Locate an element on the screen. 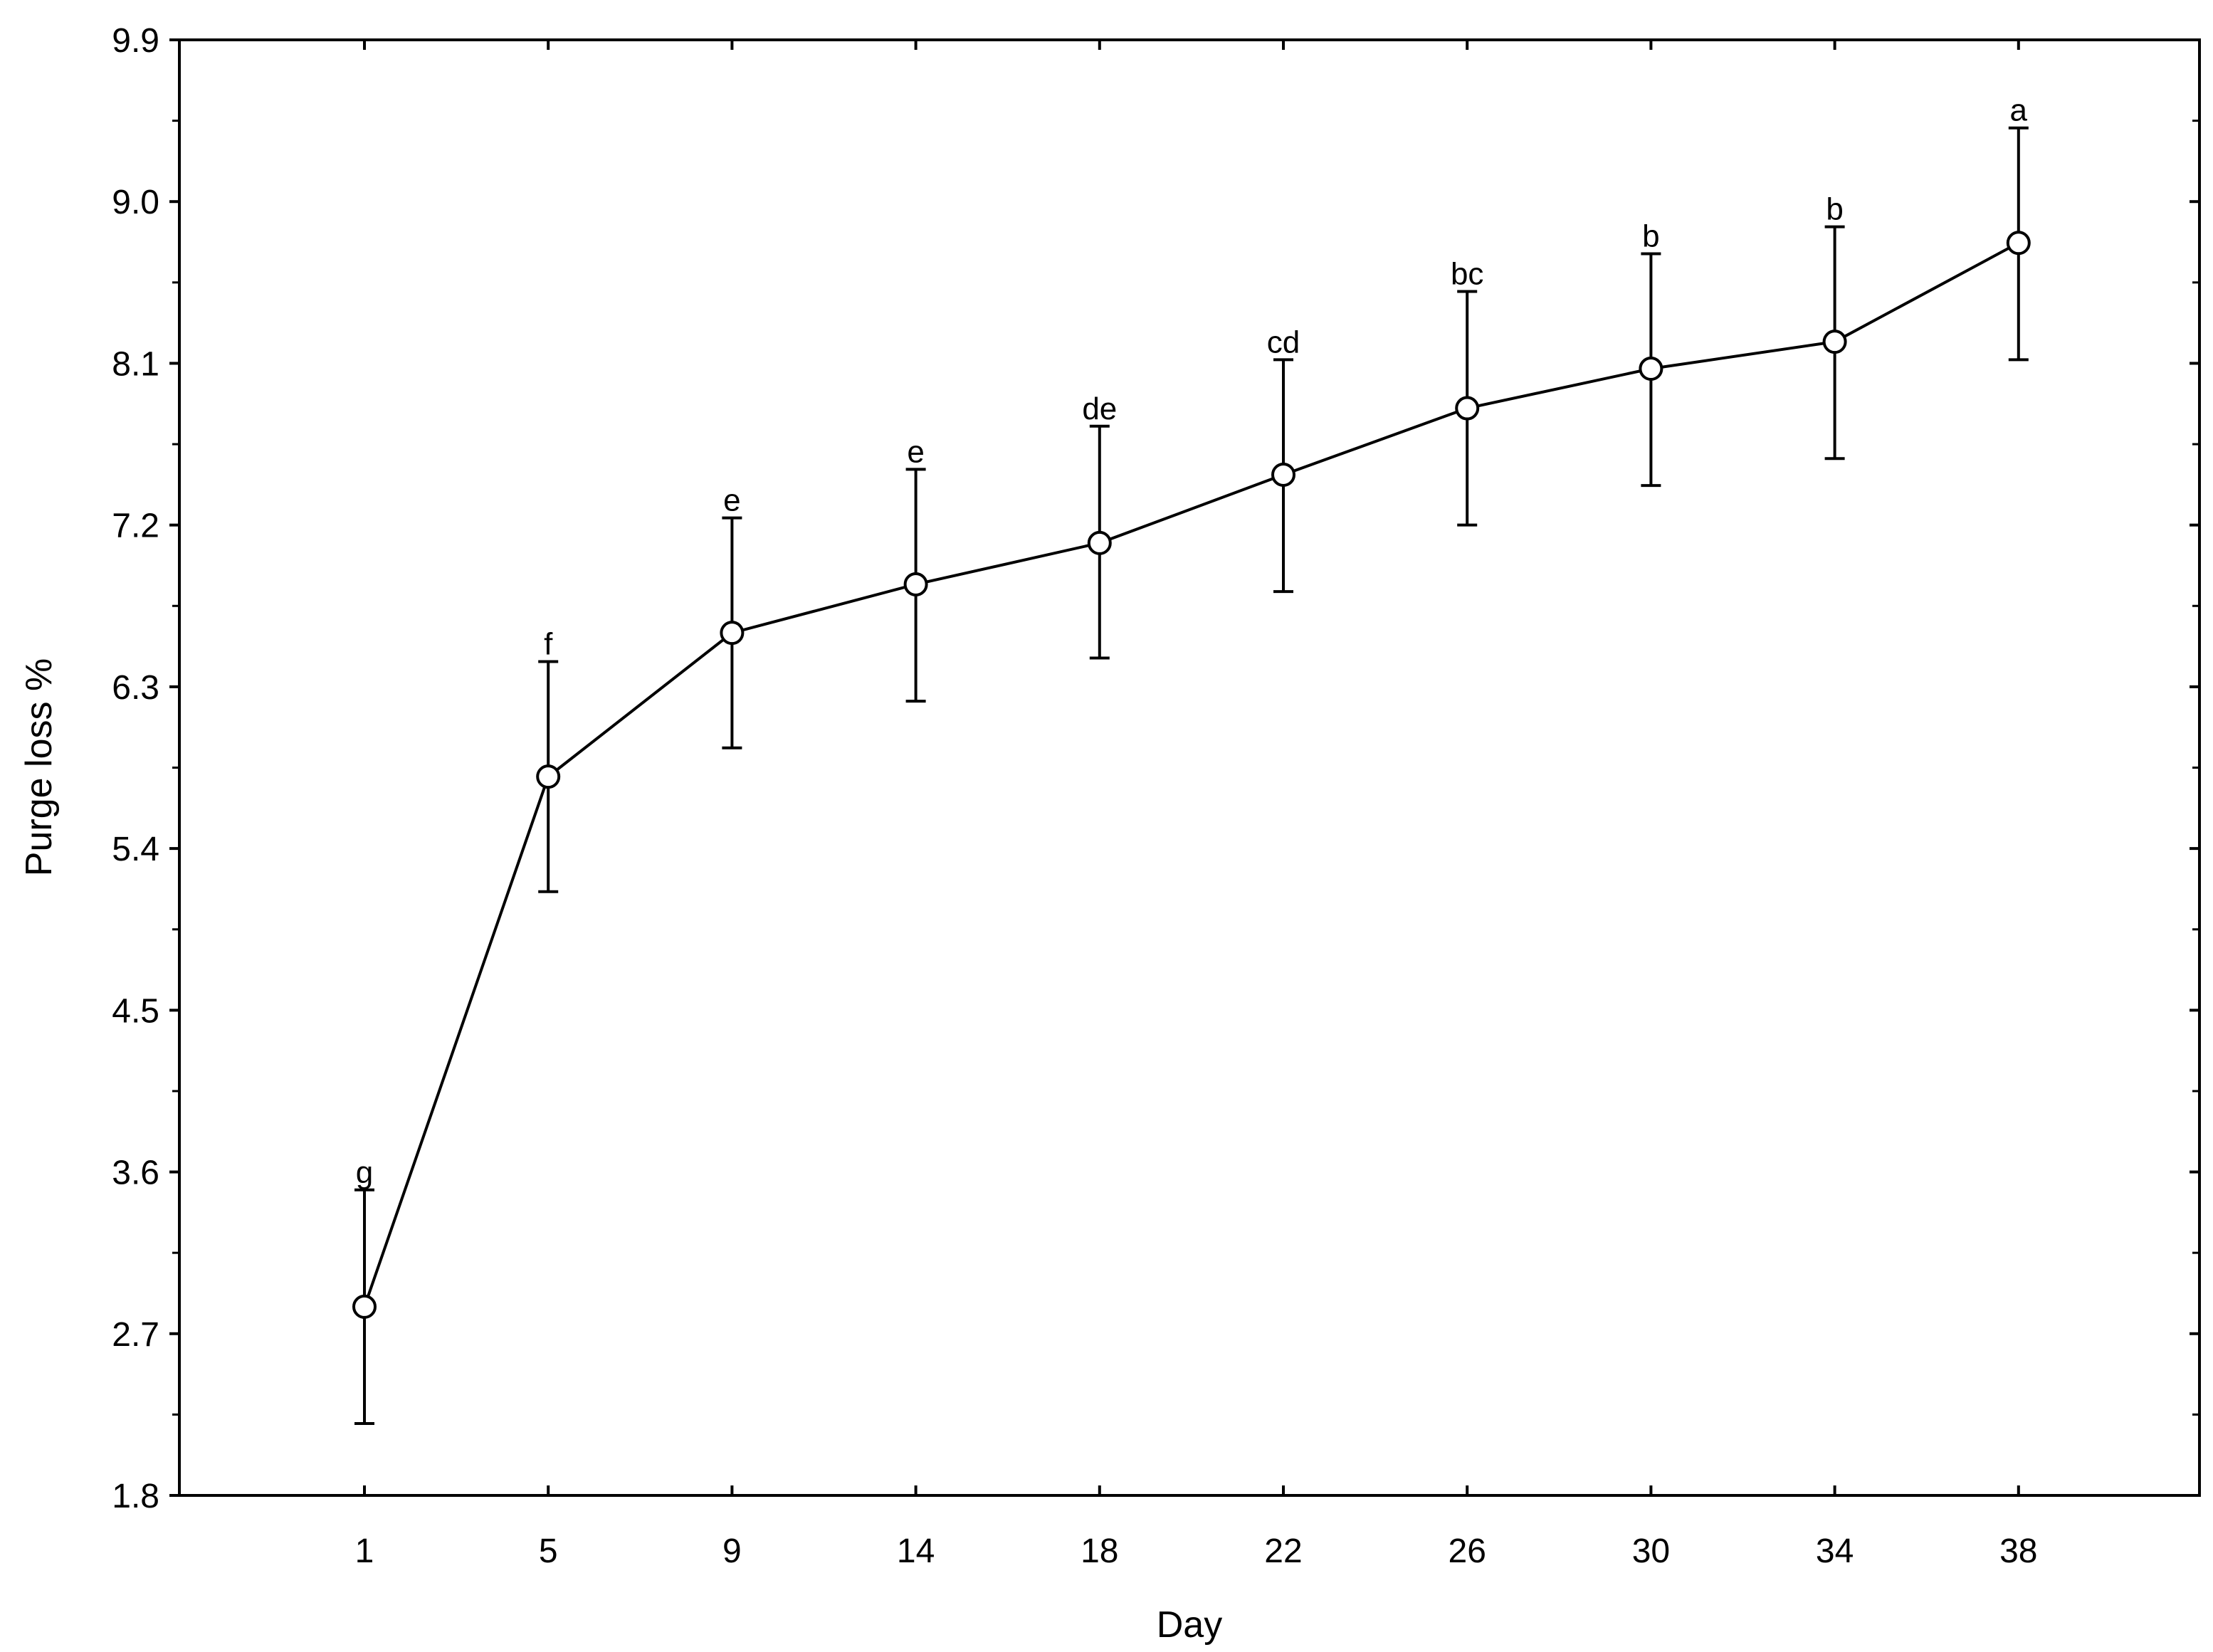 This screenshot has height=1652, width=2213. x-tick-label: 1 is located at coordinates (364, 1551).